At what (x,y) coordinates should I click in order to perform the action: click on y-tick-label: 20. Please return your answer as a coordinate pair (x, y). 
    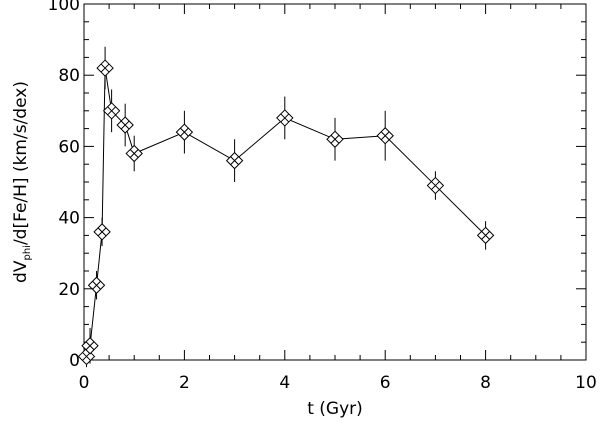
    Looking at the image, I should click on (69, 290).